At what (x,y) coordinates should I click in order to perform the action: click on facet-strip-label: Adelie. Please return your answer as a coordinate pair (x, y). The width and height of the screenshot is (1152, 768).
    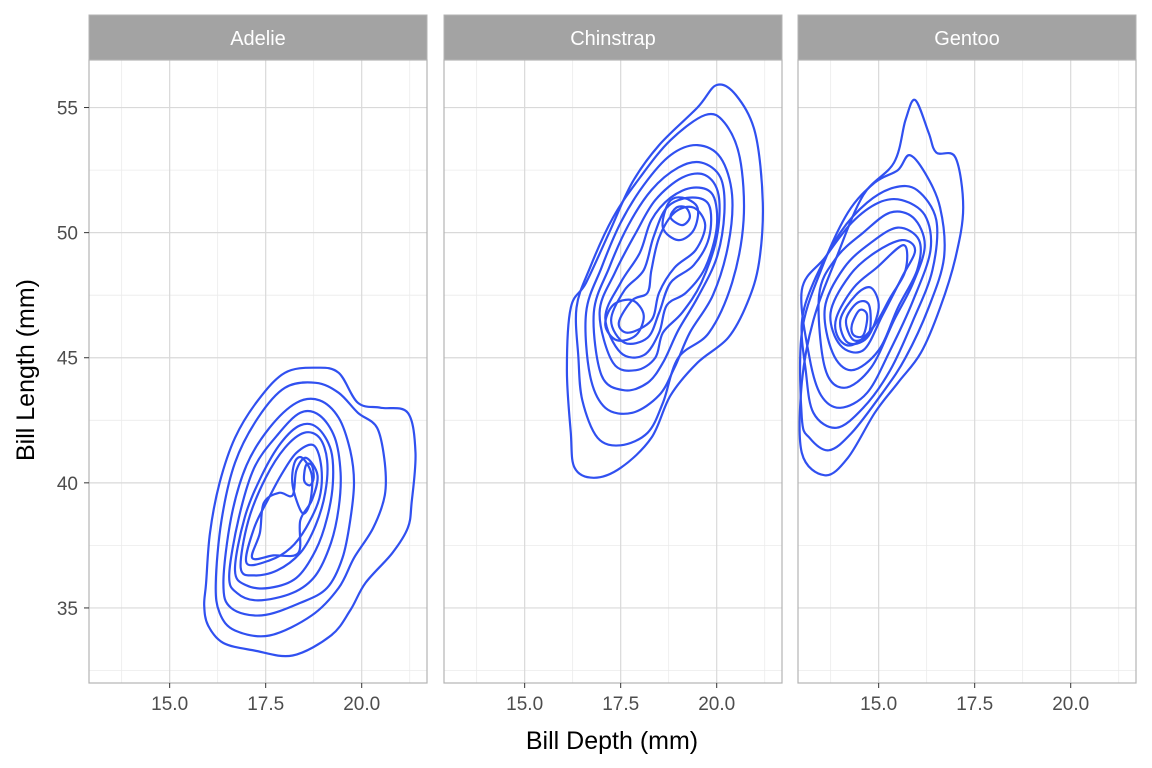
    Looking at the image, I should click on (258, 39).